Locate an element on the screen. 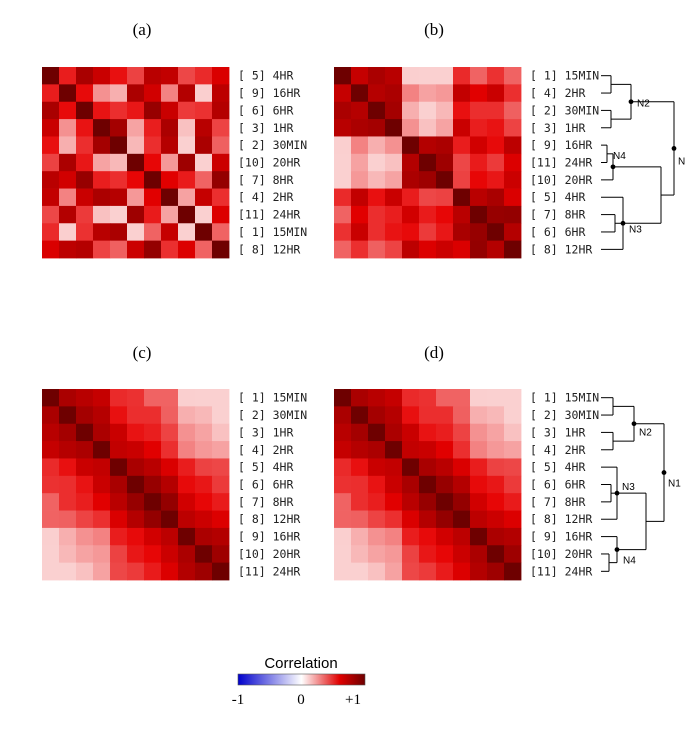  row-label: [11] 24HR is located at coordinates (269, 215).